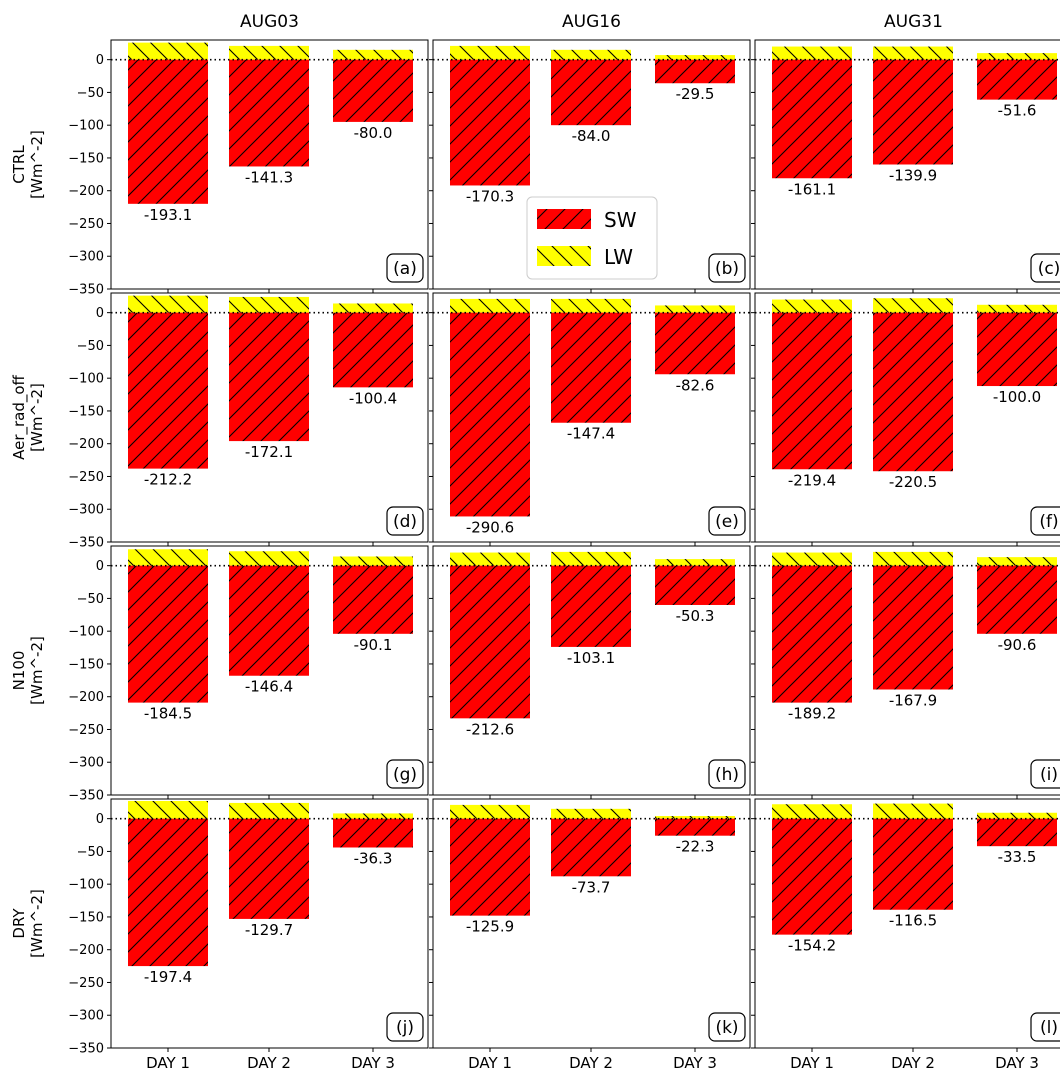 This screenshot has height=1073, width=1060. Describe the element at coordinates (591, 22) in the screenshot. I see `column-title: AUG16` at that location.